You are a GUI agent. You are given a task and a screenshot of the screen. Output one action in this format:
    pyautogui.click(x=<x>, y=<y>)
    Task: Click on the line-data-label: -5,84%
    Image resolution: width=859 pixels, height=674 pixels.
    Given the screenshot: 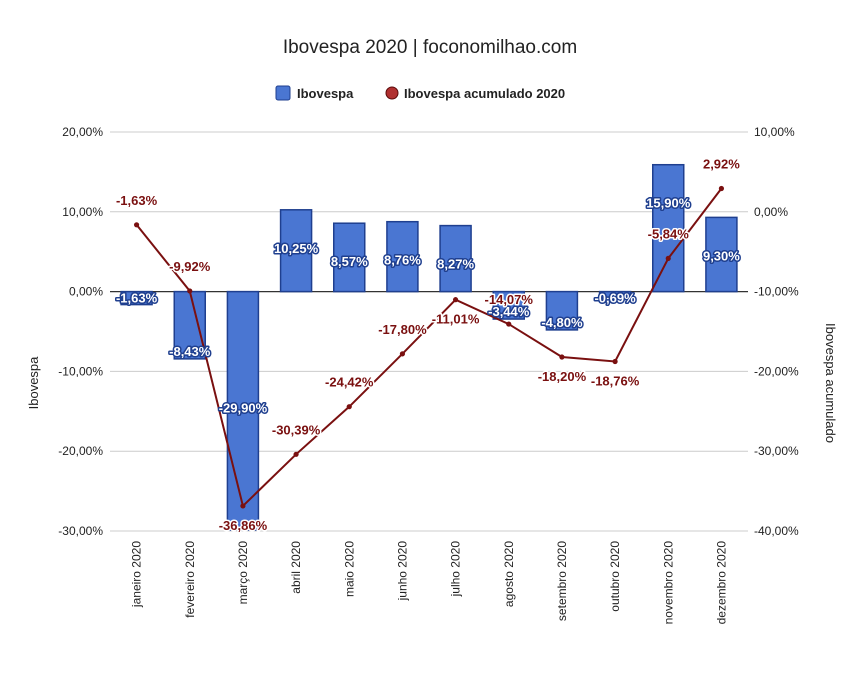 What is the action you would take?
    pyautogui.click(x=669, y=233)
    